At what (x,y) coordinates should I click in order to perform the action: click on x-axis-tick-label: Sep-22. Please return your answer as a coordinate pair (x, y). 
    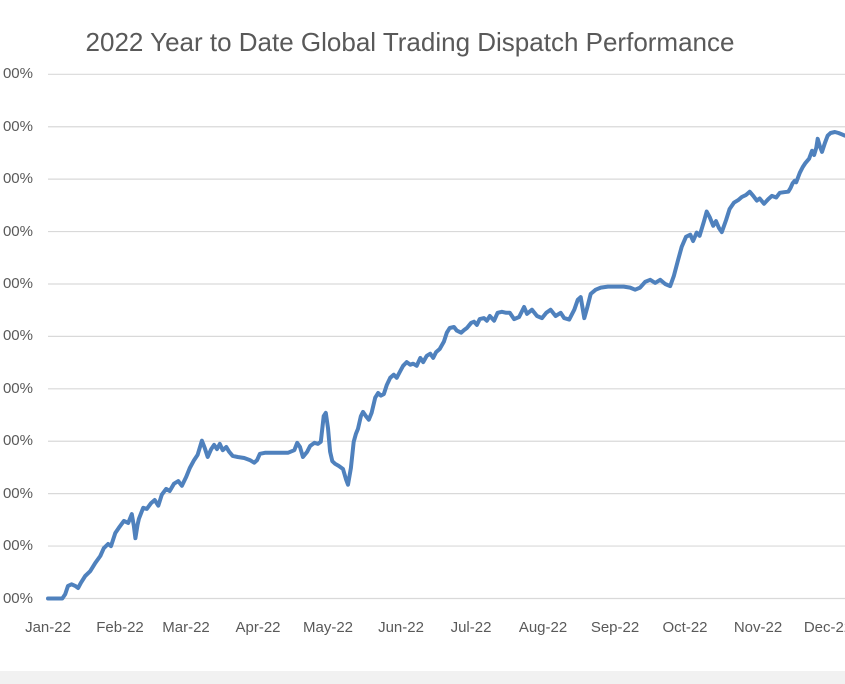
    Looking at the image, I should click on (615, 627).